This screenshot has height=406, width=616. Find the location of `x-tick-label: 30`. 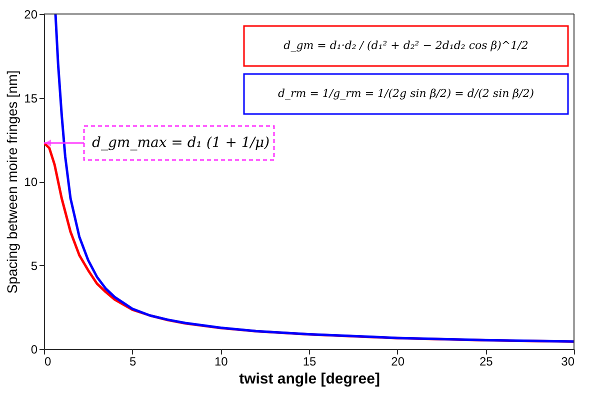

x-tick-label: 30 is located at coordinates (568, 361).